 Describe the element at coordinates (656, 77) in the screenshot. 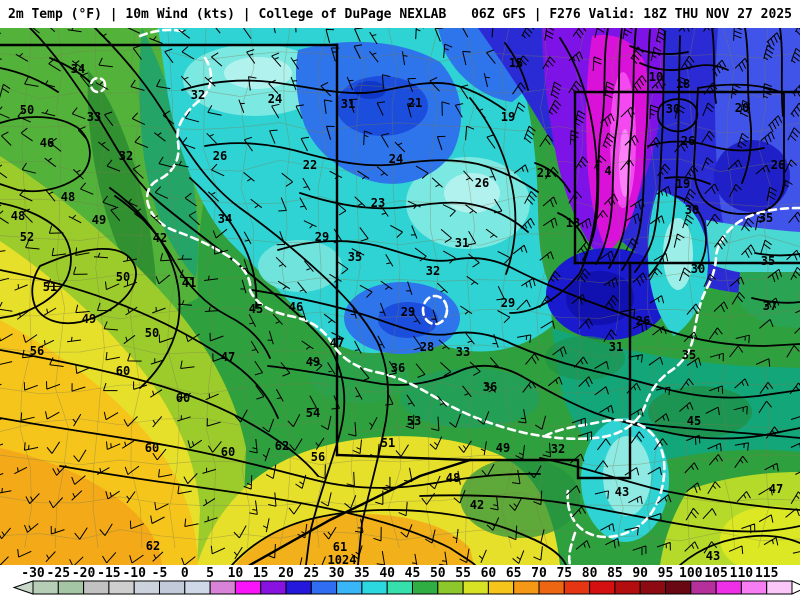

I see `contour-label: 10` at that location.